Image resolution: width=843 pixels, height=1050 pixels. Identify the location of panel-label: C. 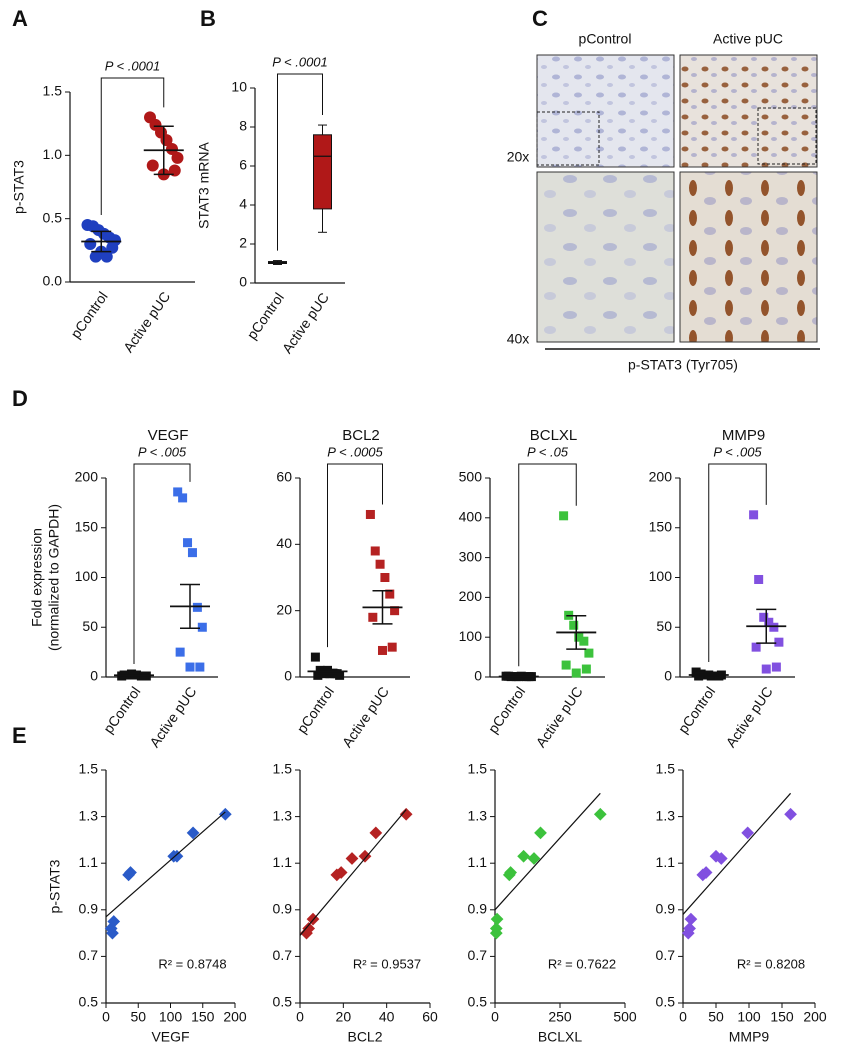
(540, 18).